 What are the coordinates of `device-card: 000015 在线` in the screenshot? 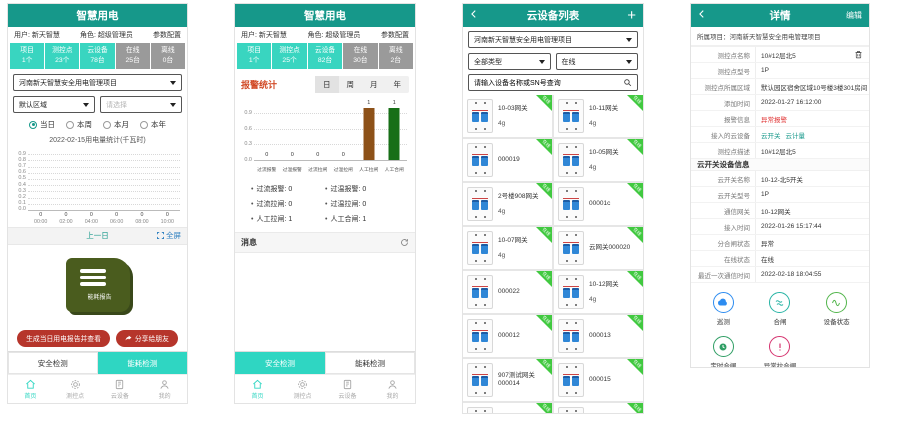 It's located at (598, 380).